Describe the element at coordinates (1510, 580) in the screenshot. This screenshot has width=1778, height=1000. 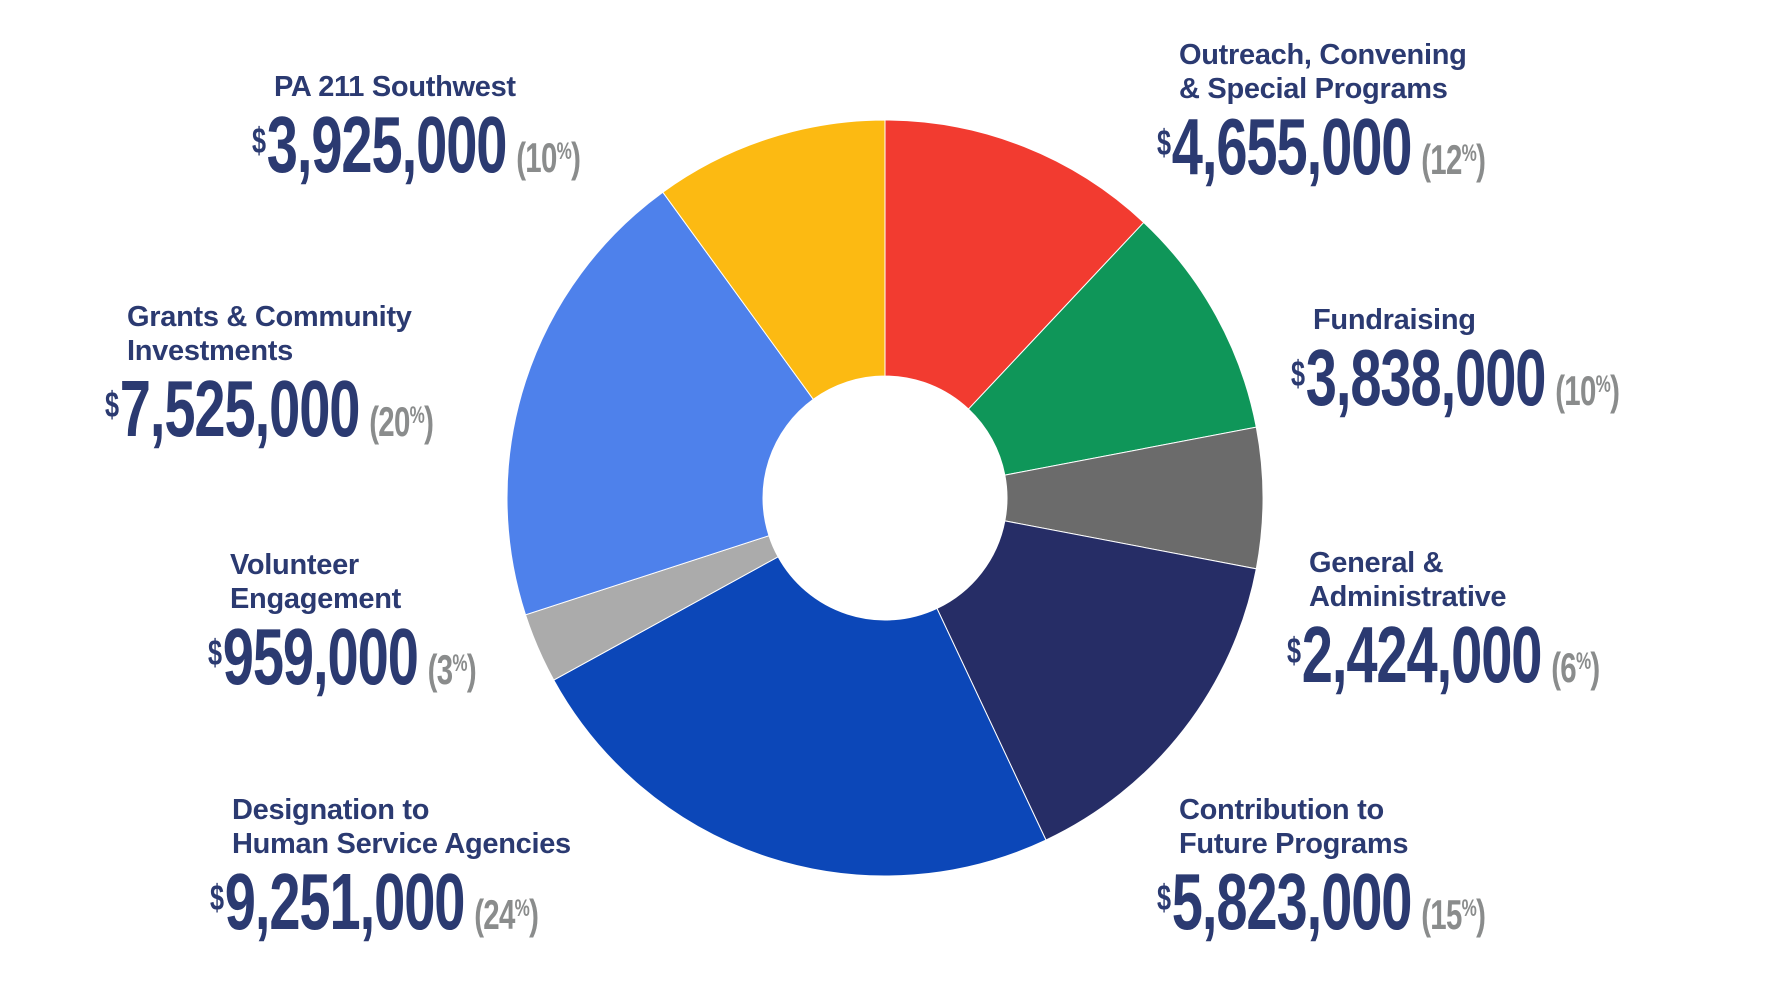
I see `label-title: General & Administrative` at that location.